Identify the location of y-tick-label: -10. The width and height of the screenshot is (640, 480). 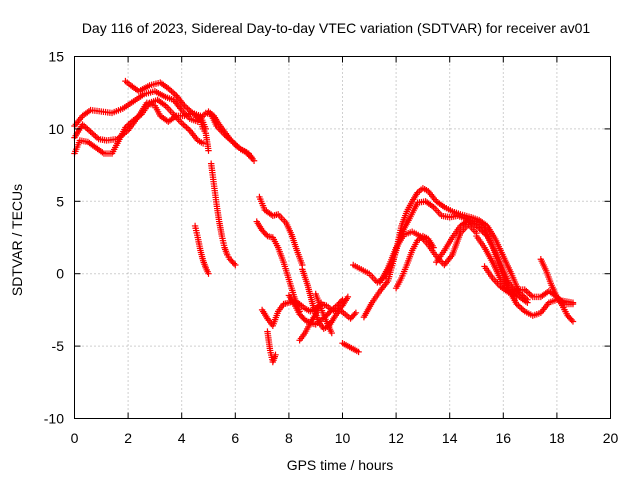
(54, 419).